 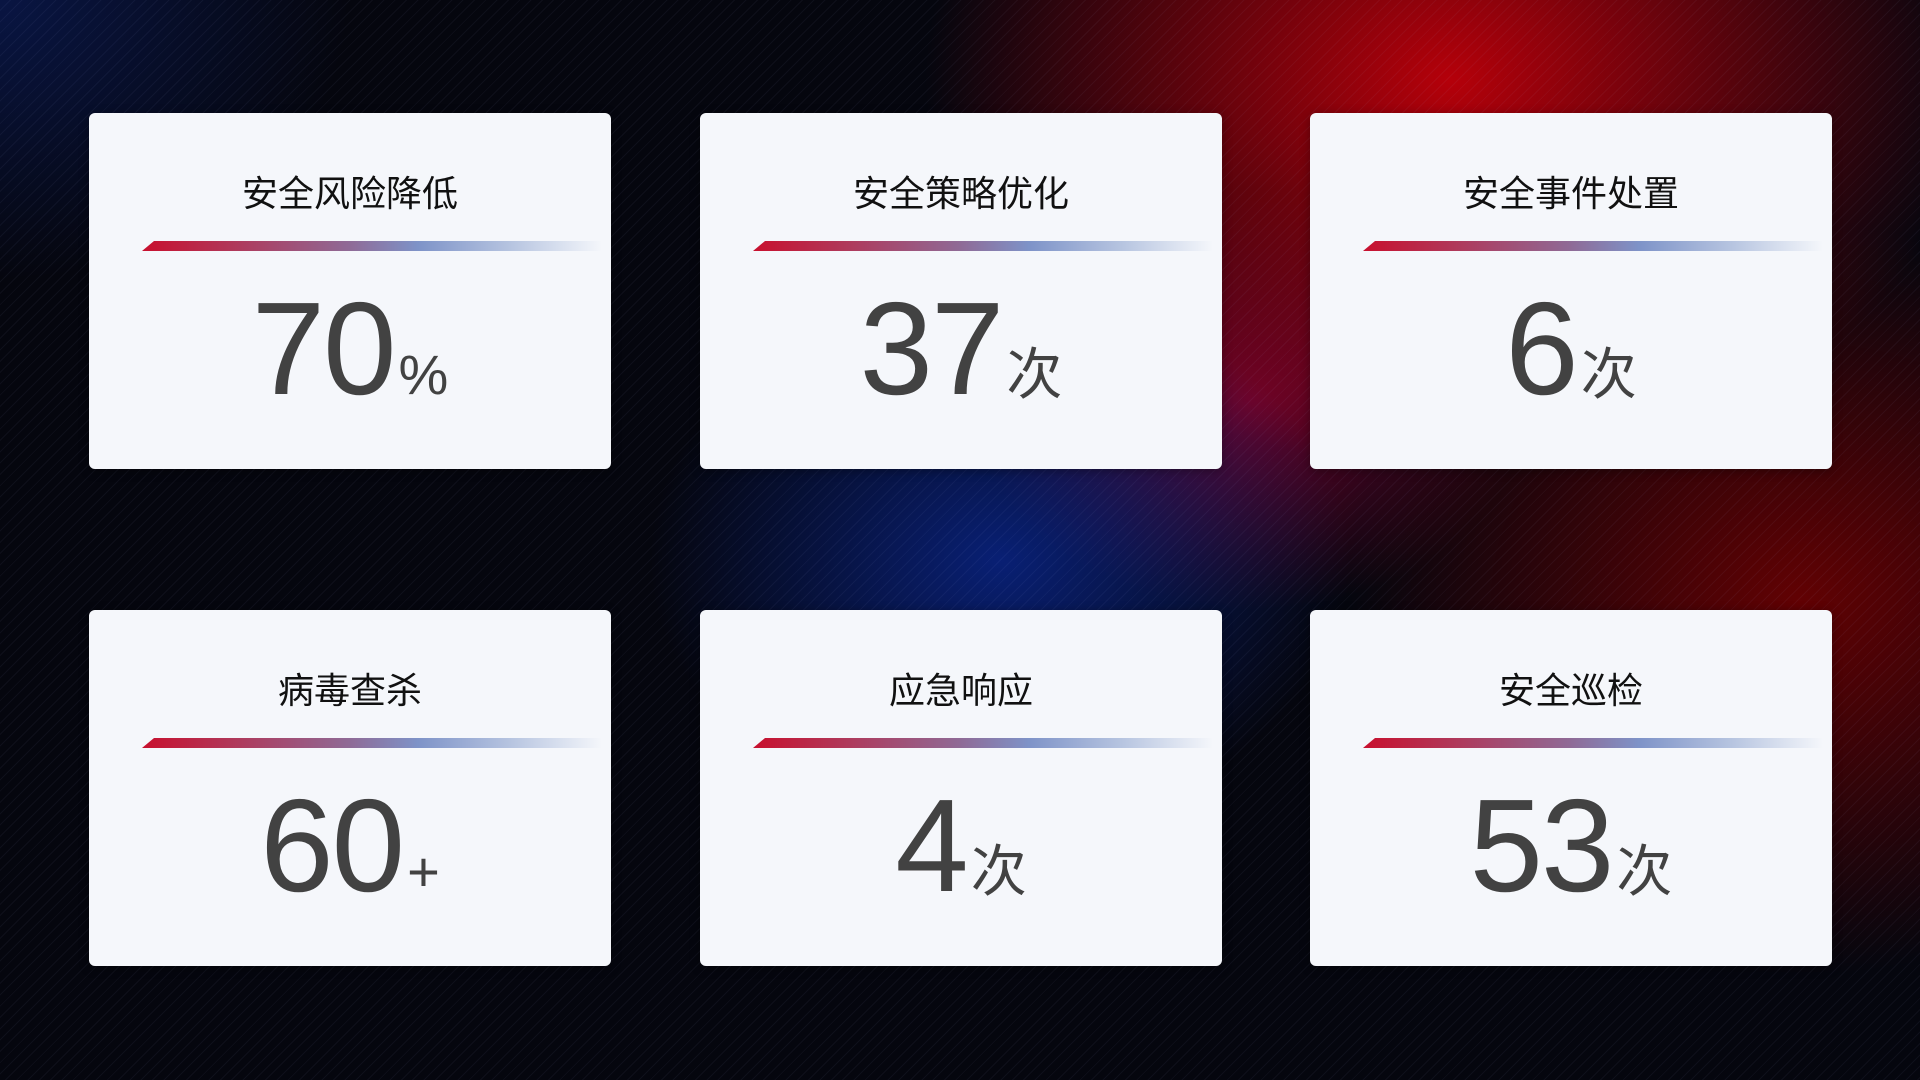 I want to click on value-number: 4, so click(x=931, y=845).